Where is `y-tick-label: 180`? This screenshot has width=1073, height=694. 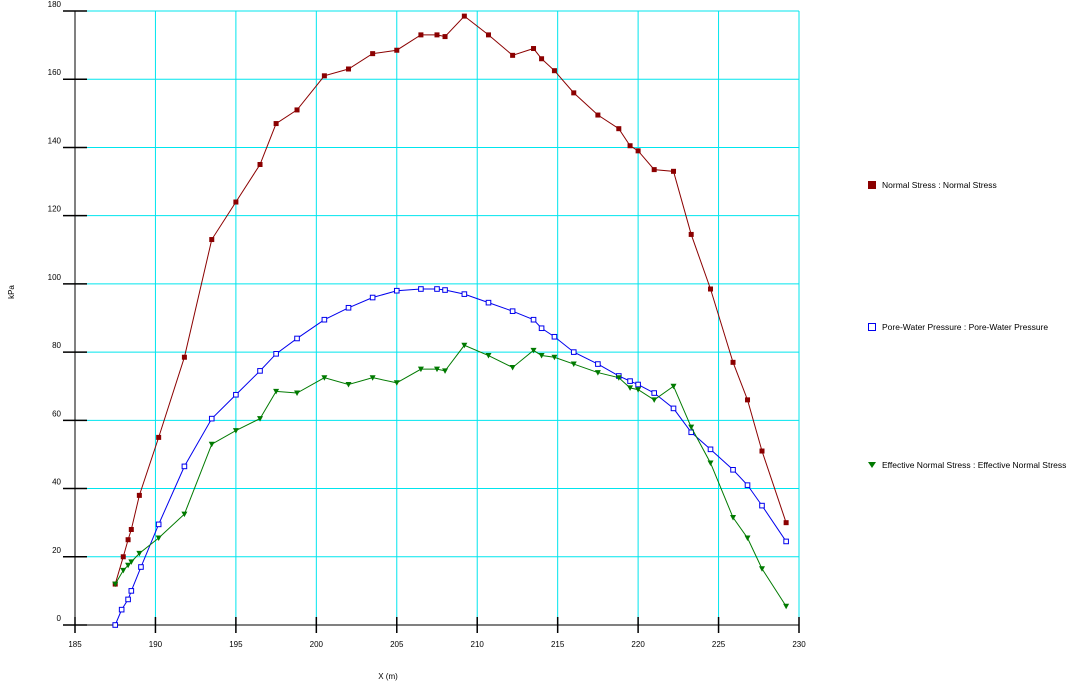
y-tick-label: 180 is located at coordinates (55, 4).